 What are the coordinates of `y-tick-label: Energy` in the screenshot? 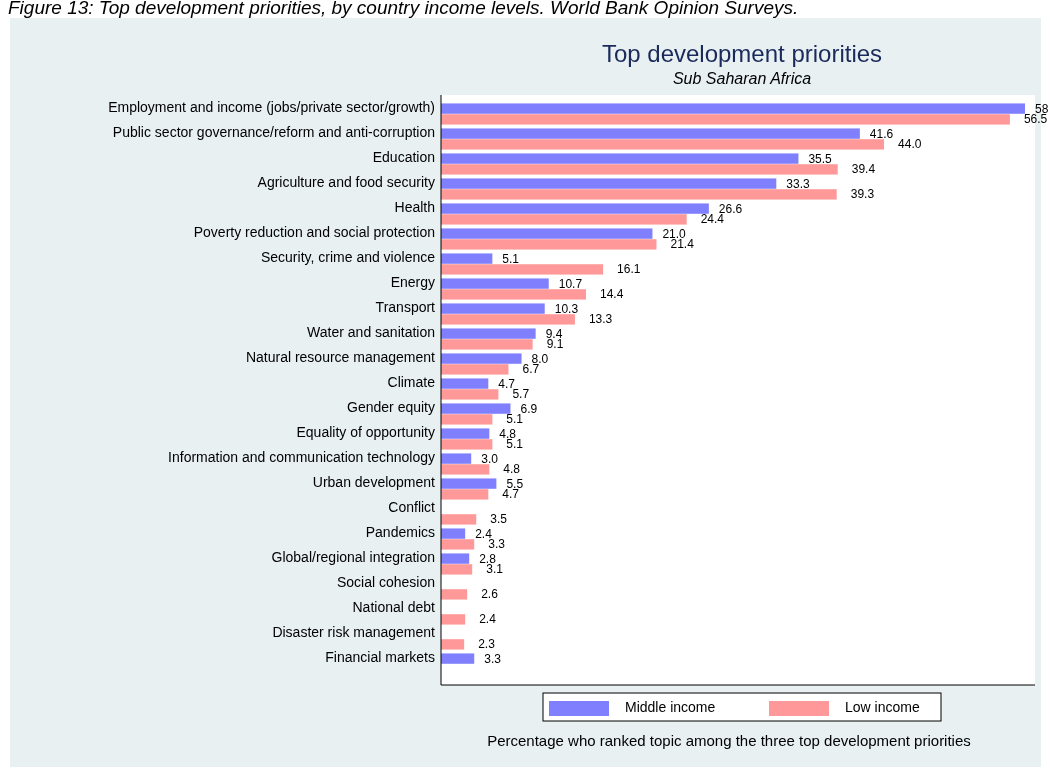 It's located at (412, 282).